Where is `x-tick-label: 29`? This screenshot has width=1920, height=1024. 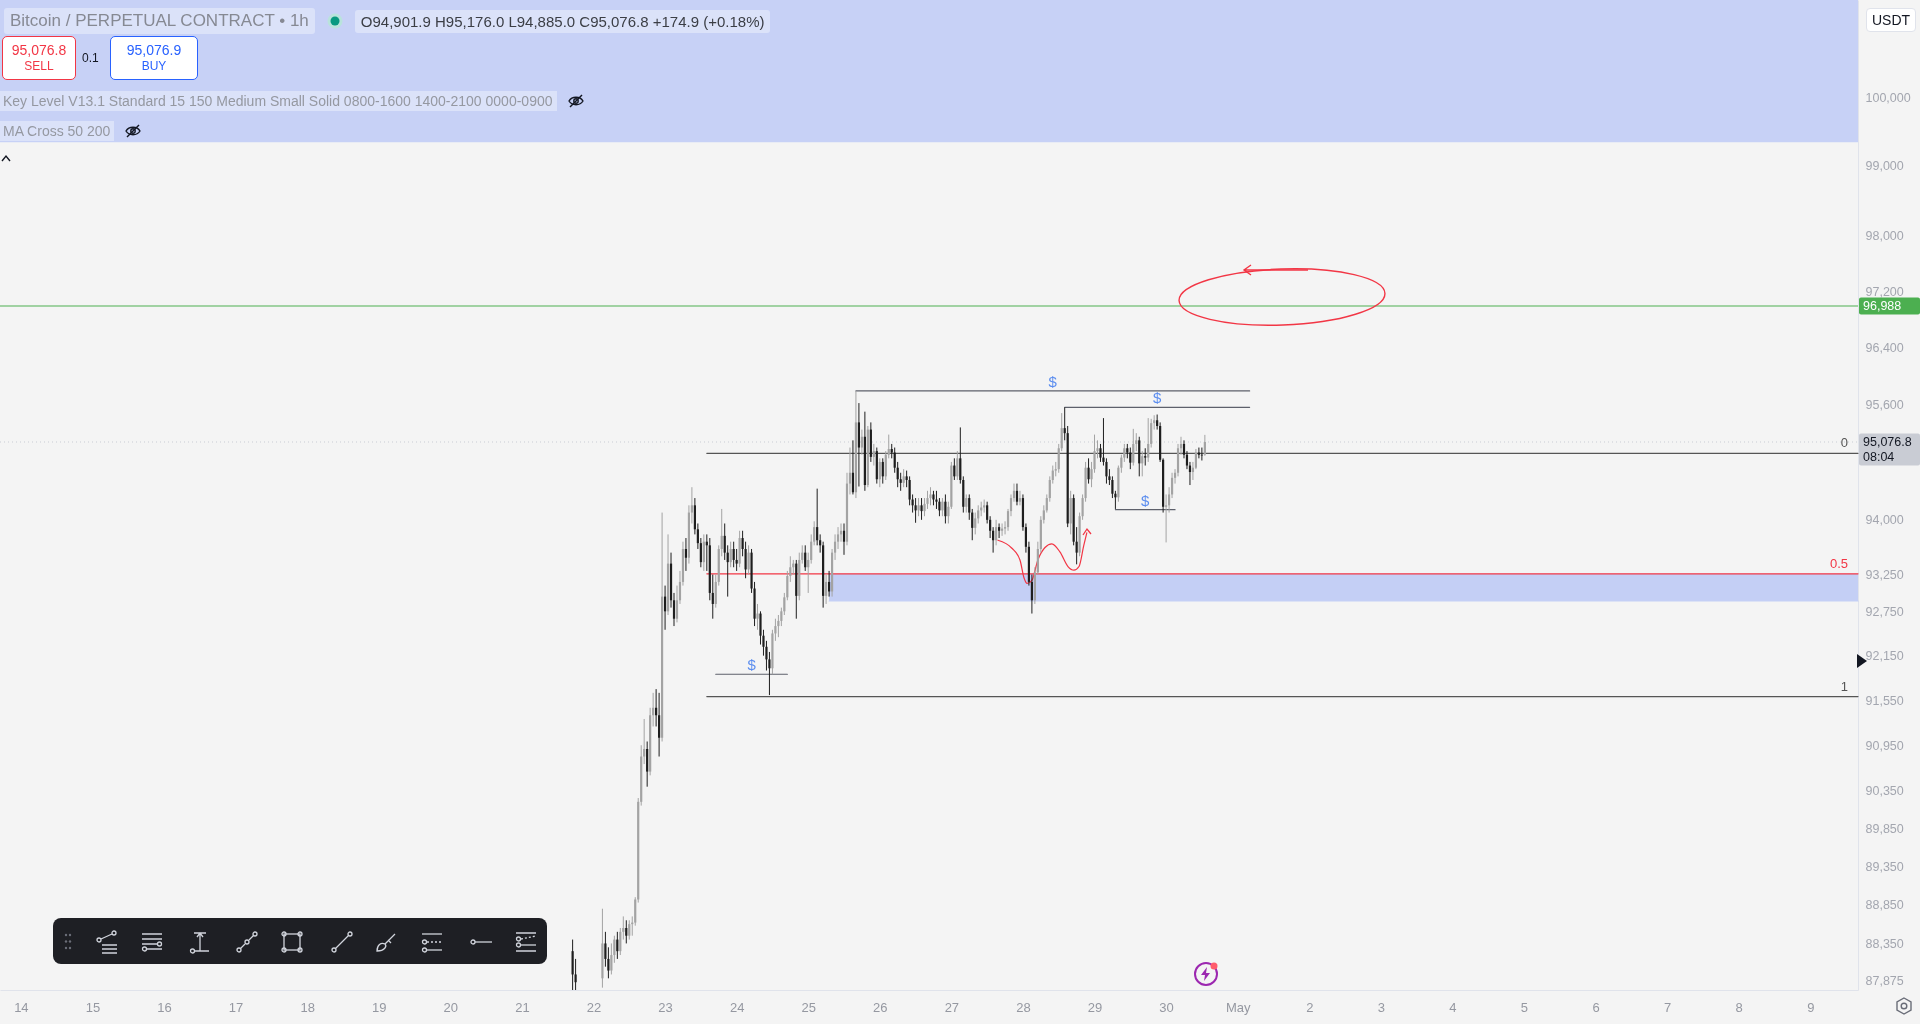 x-tick-label: 29 is located at coordinates (1095, 1007).